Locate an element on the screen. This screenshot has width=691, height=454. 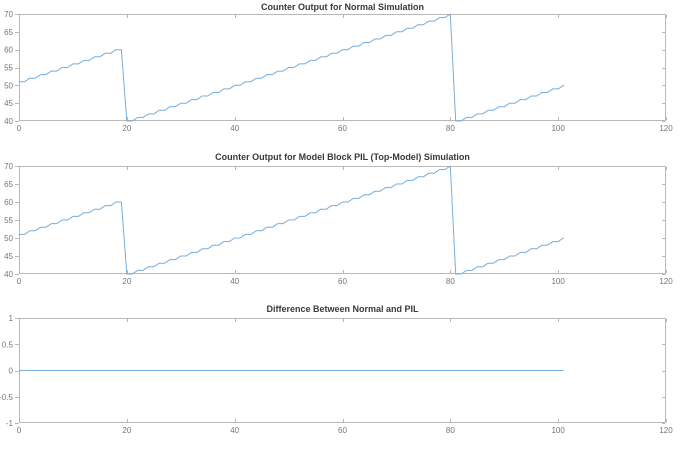
y-tick-label: -1 is located at coordinates (10, 423).